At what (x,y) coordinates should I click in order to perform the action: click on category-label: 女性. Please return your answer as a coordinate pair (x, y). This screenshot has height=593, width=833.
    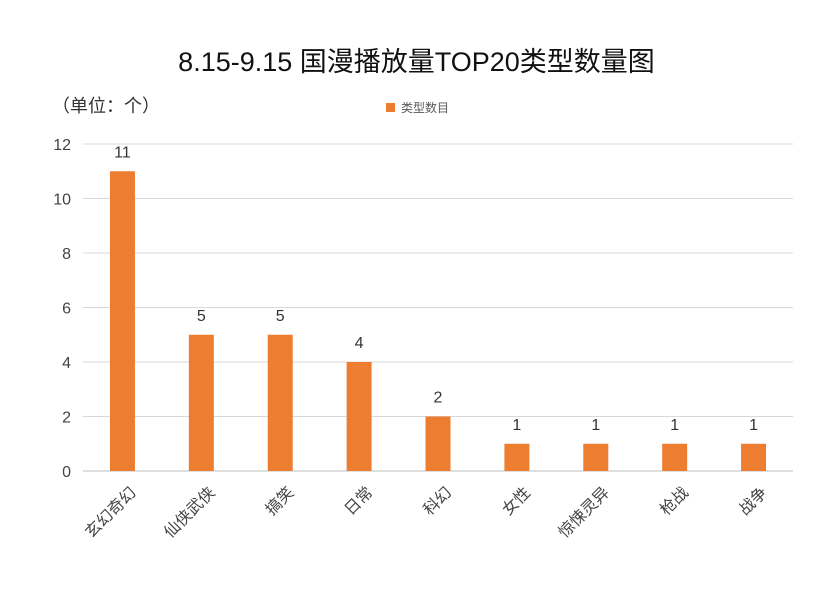
    Looking at the image, I should click on (516, 501).